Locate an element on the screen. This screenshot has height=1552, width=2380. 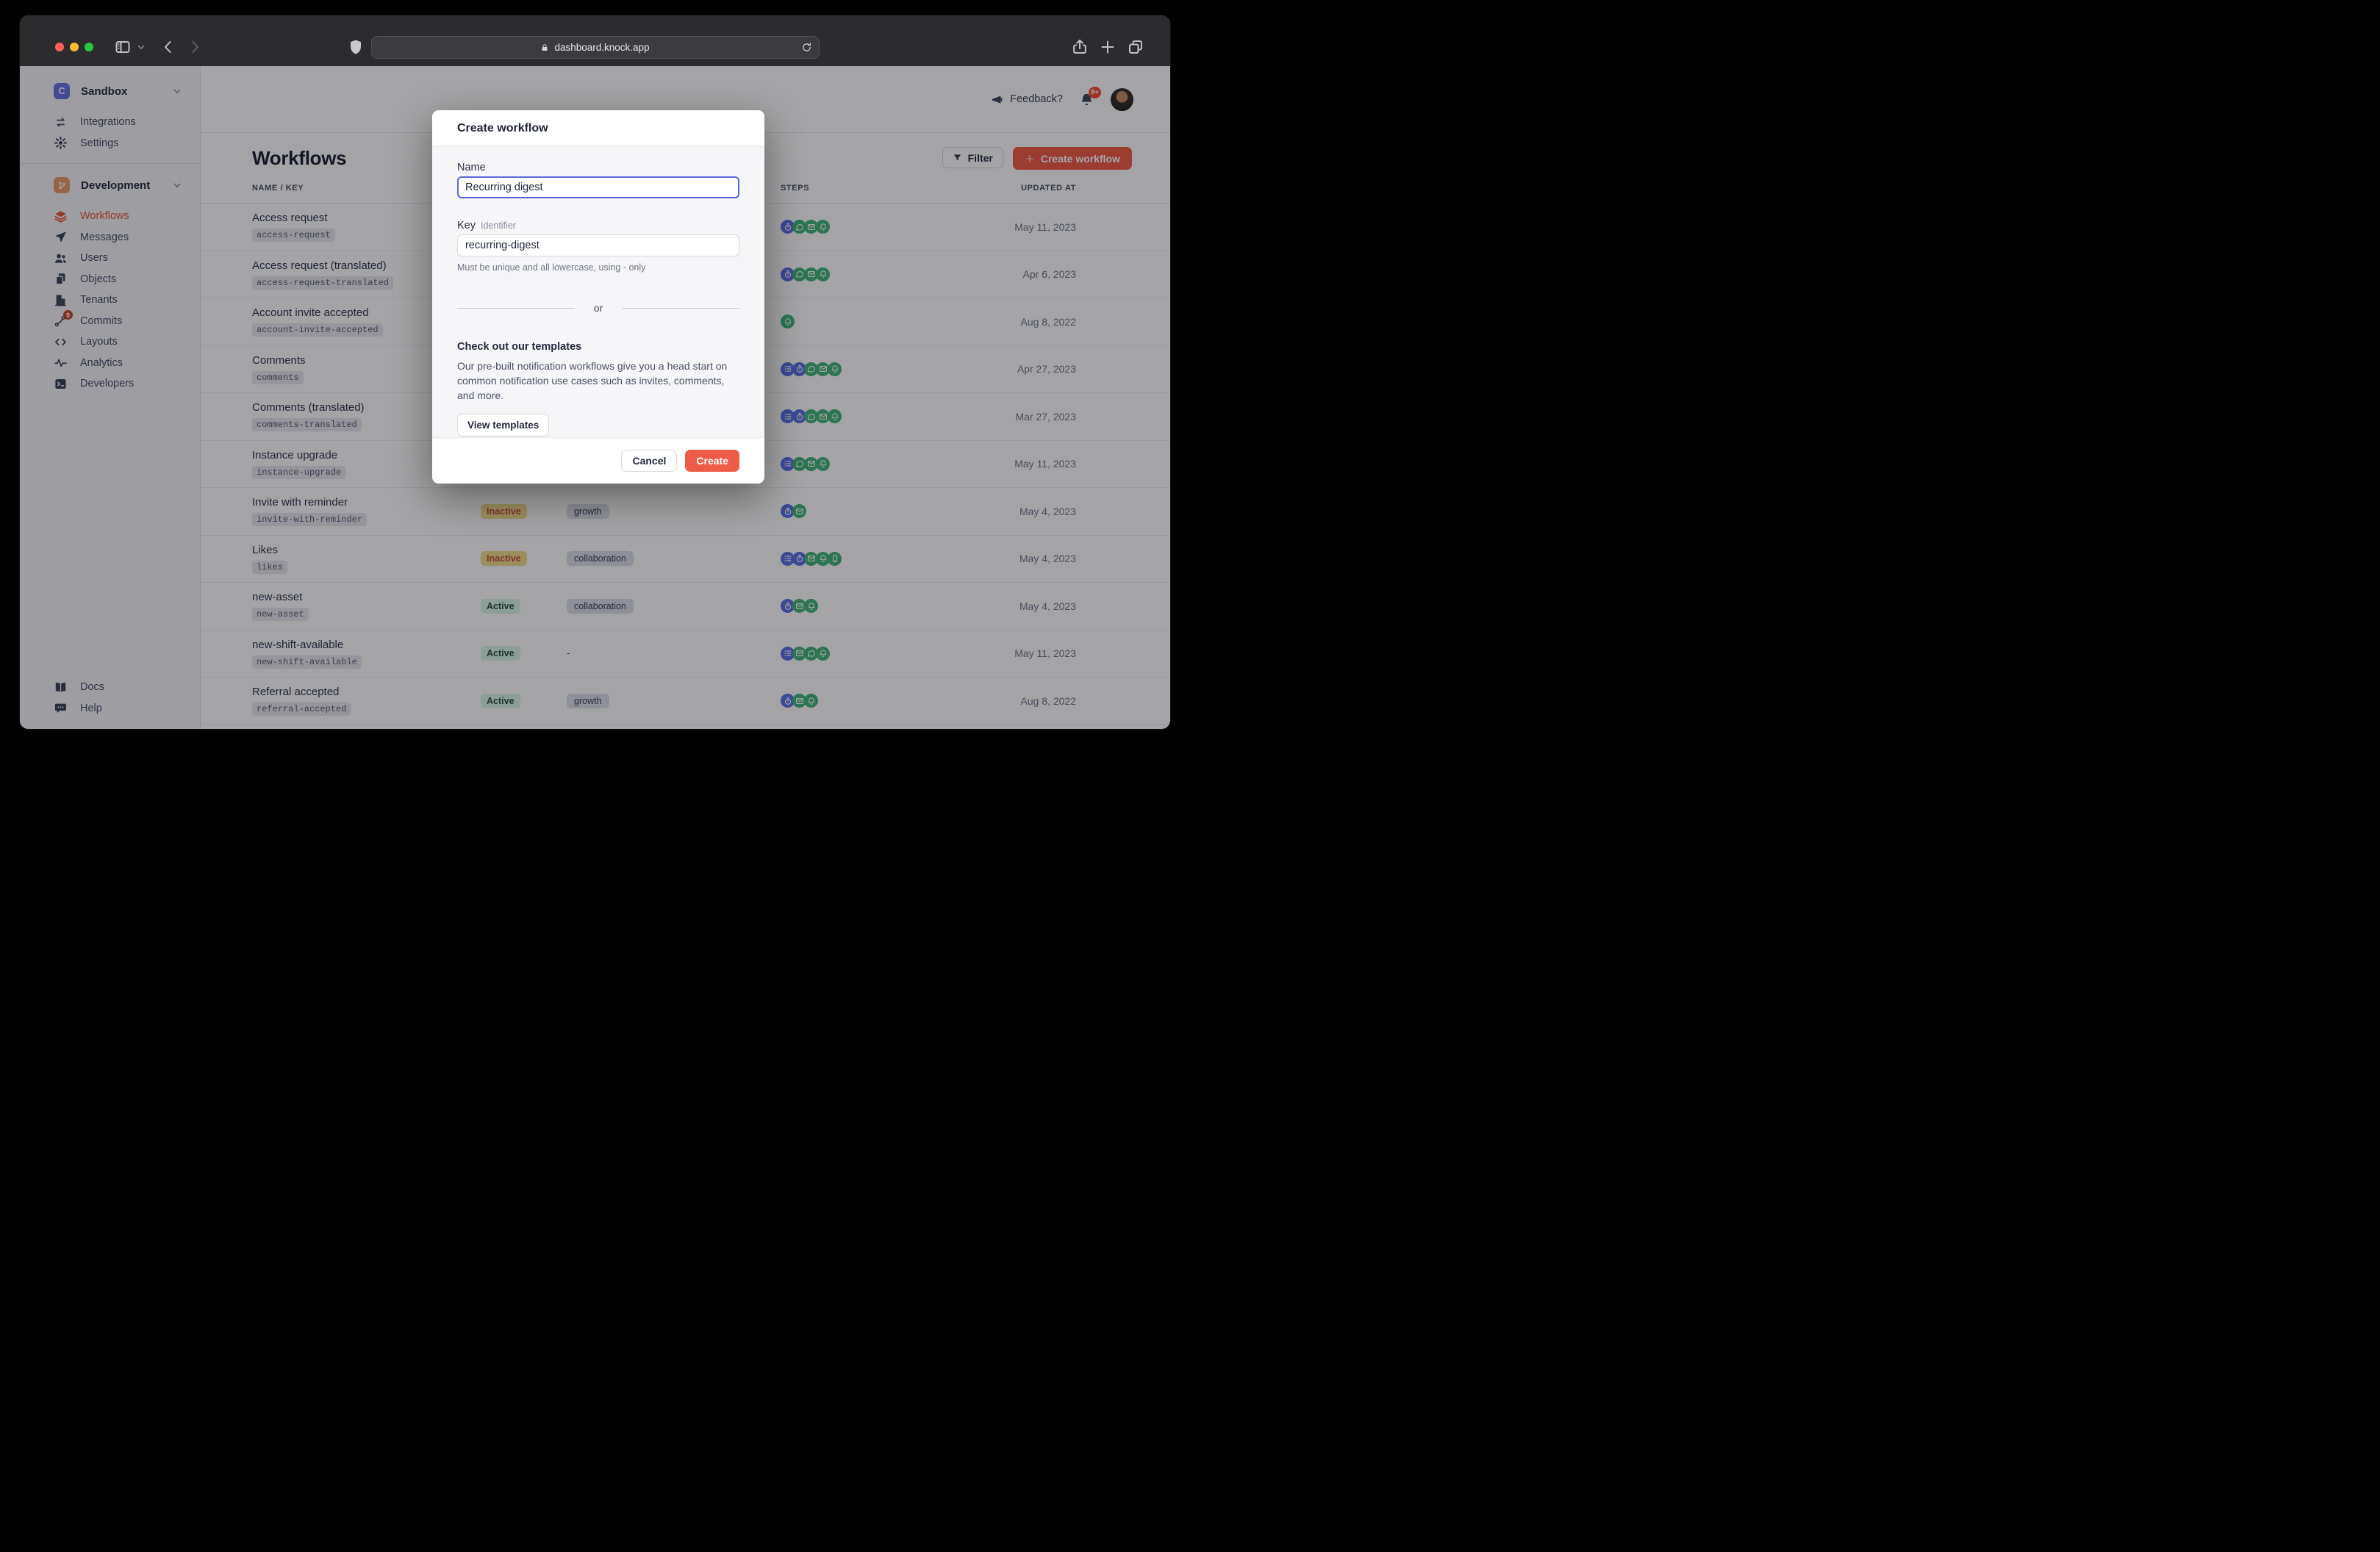
updated-at: May 11, 2023 is located at coordinates (1045, 227).